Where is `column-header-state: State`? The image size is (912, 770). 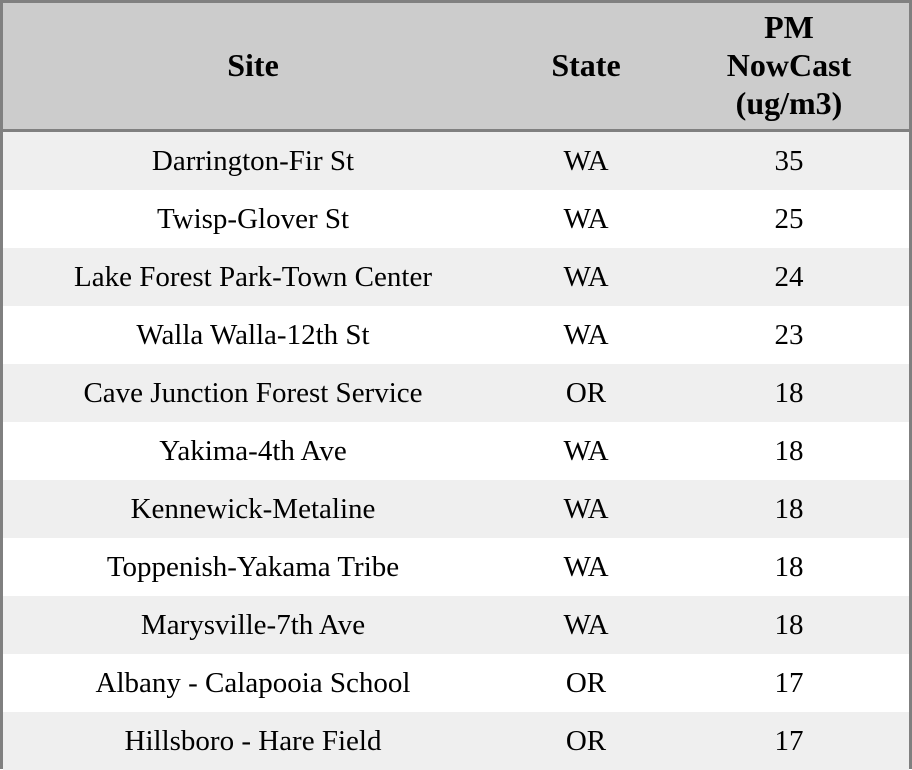
column-header-state: State is located at coordinates (586, 67).